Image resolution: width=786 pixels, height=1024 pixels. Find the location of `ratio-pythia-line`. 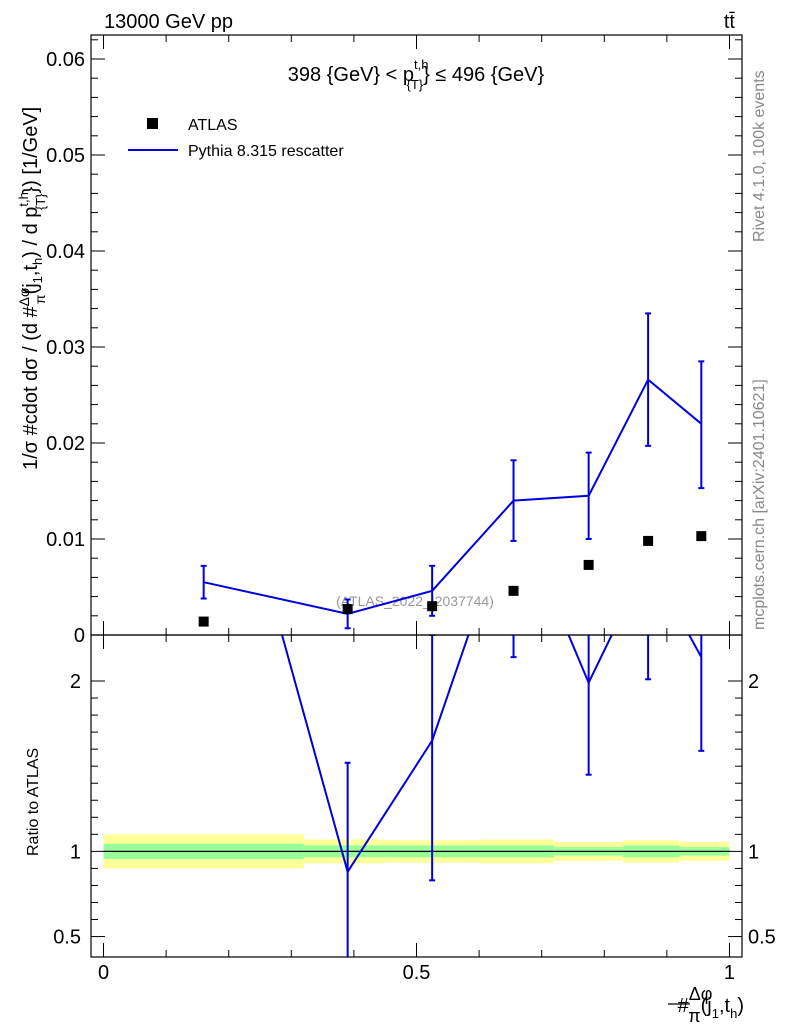

ratio-pythia-line is located at coordinates (491, 755).